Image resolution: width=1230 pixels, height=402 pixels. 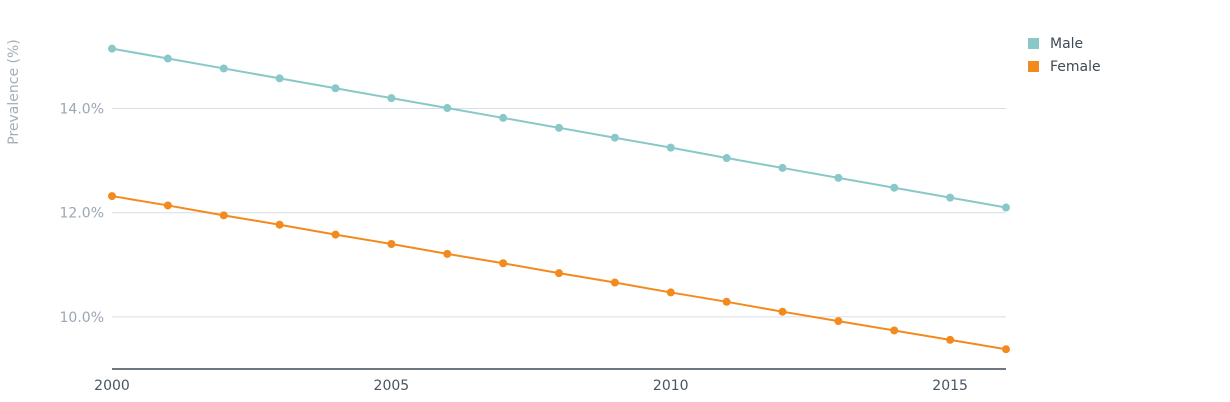 I want to click on legend: Male Female, so click(x=1064, y=55).